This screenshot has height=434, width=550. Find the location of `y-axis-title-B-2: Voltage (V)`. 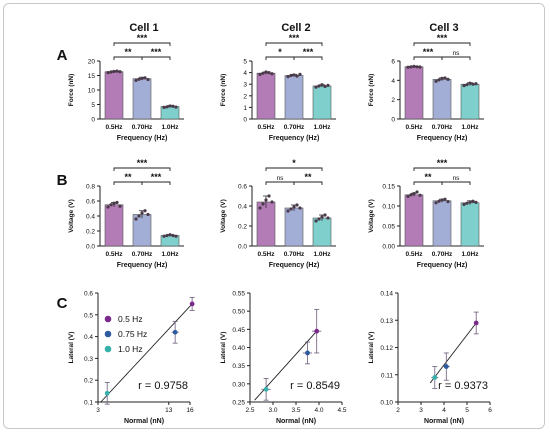

y-axis-title-B-2: Voltage (V) is located at coordinates (223, 215).